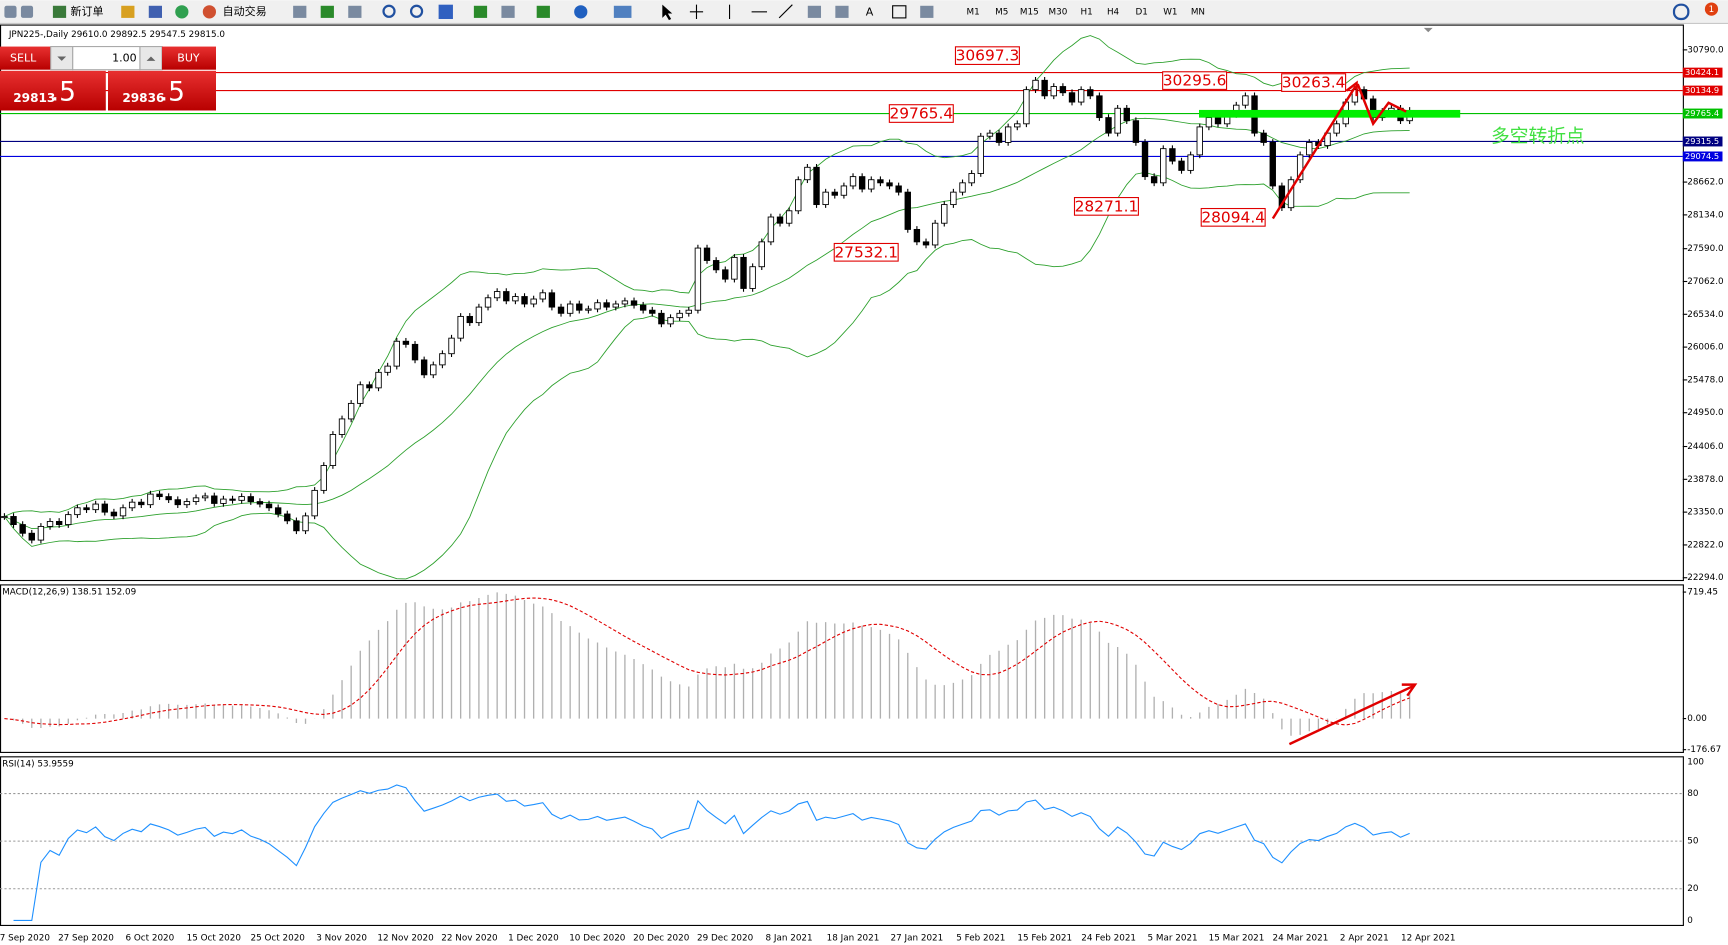  Describe the element at coordinates (661, 939) in the screenshot. I see `x-tick-label: 20 Dec 2020` at that location.